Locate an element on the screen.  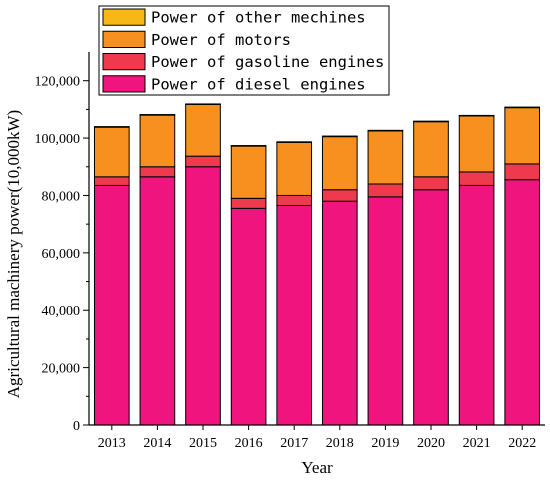
y-tick-label-0: 0 is located at coordinates (76, 426).